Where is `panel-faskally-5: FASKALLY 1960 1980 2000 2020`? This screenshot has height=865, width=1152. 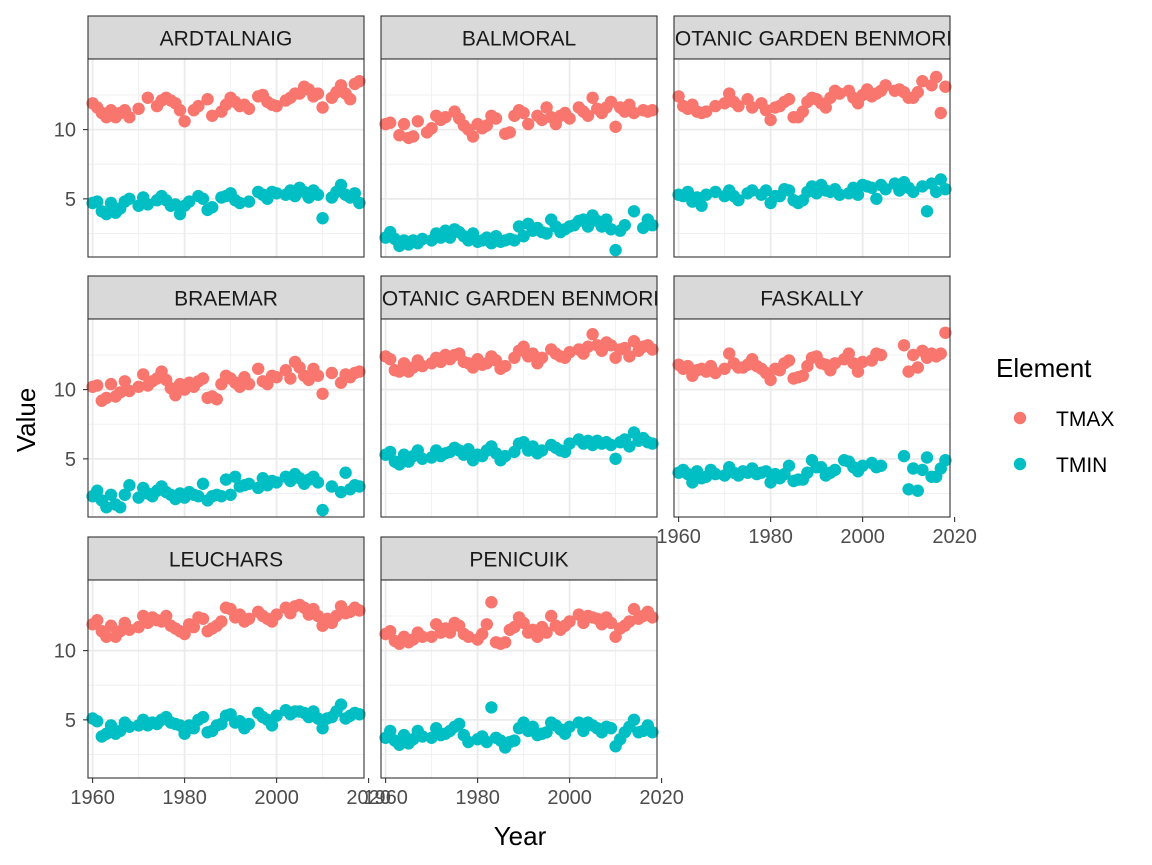 panel-faskally-5: FASKALLY 1960 1980 2000 2020 is located at coordinates (816, 411).